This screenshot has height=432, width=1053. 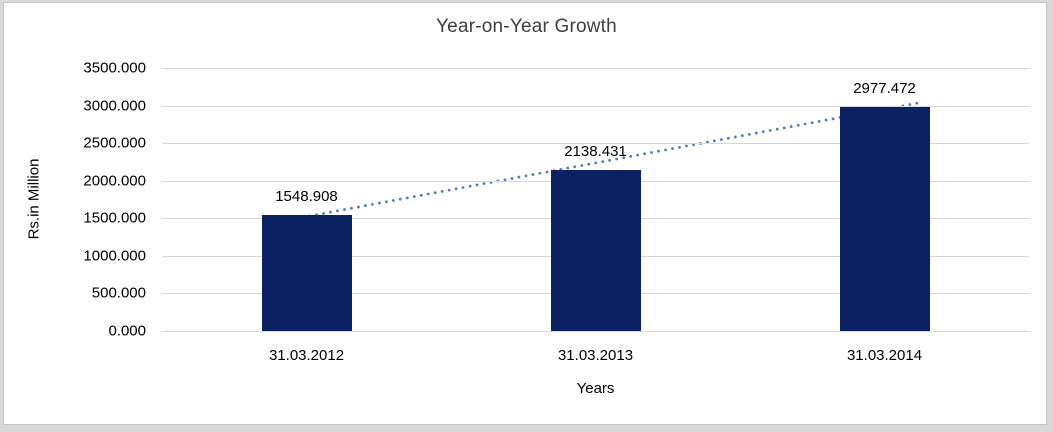 What do you see at coordinates (127, 331) in the screenshot?
I see `y-tick-label: 0.000` at bounding box center [127, 331].